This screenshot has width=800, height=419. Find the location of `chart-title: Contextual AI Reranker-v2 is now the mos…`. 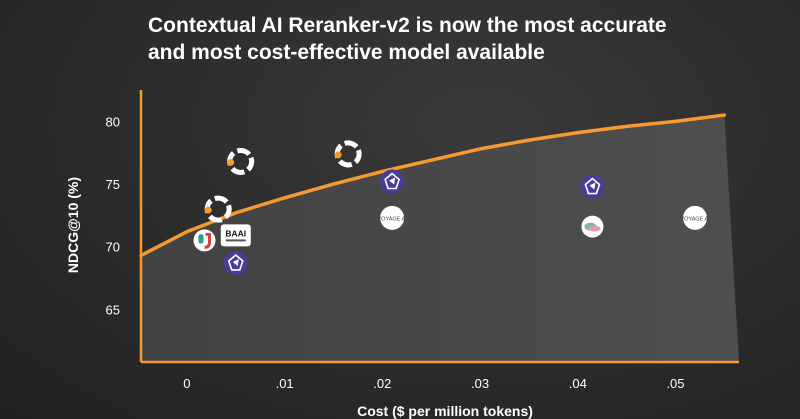

chart-title: Contextual AI Reranker-v2 is now the mos… is located at coordinates (468, 39).